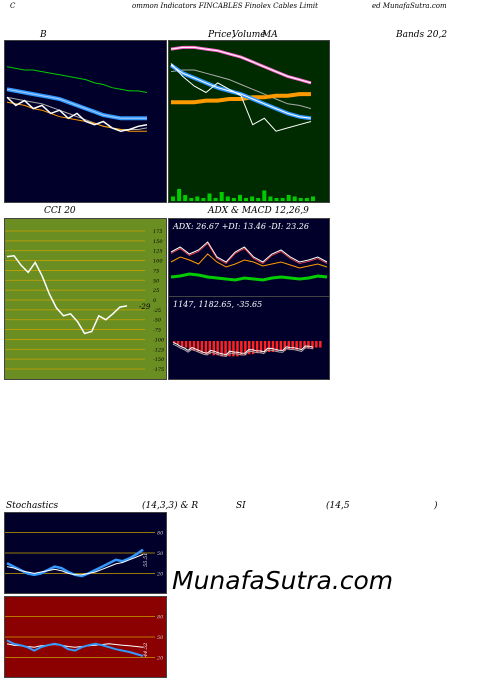 The image size is (500, 680). What do you see at coordinates (241, 98) in the screenshot?
I see `ma-orange-line` at bounding box center [241, 98].